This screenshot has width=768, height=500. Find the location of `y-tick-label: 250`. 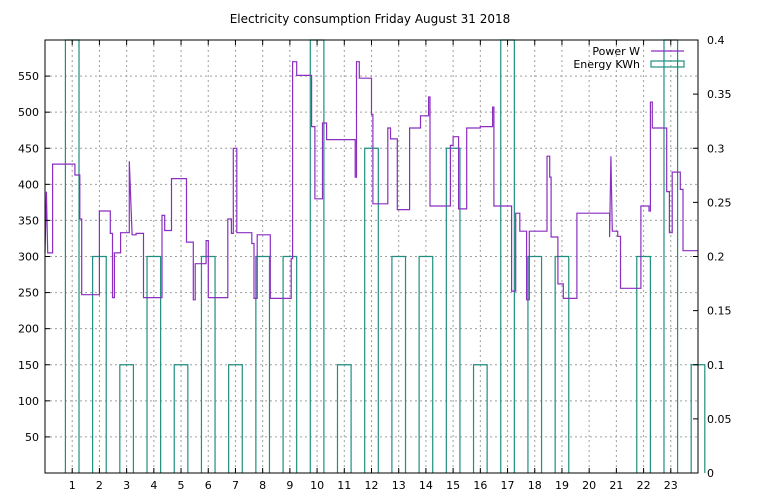

y-tick-label: 250 is located at coordinates (28, 293).